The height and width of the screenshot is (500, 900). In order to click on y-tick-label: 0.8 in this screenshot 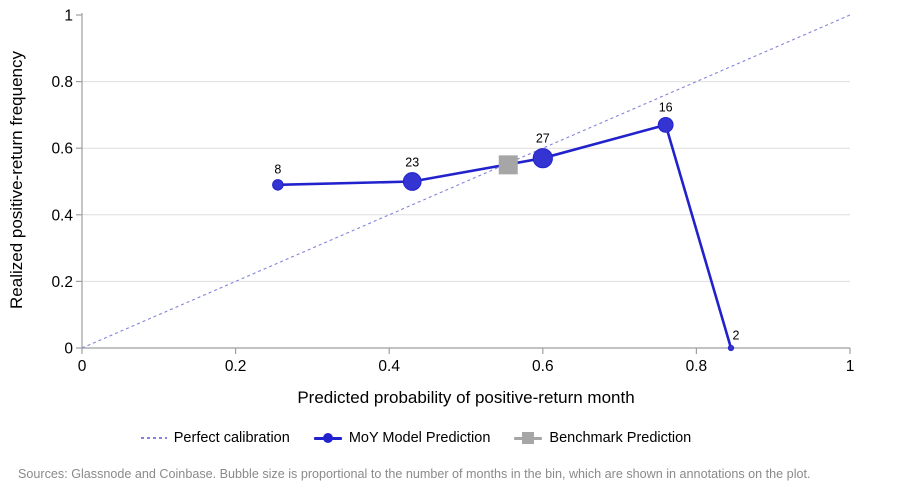, I will do `click(62, 82)`.